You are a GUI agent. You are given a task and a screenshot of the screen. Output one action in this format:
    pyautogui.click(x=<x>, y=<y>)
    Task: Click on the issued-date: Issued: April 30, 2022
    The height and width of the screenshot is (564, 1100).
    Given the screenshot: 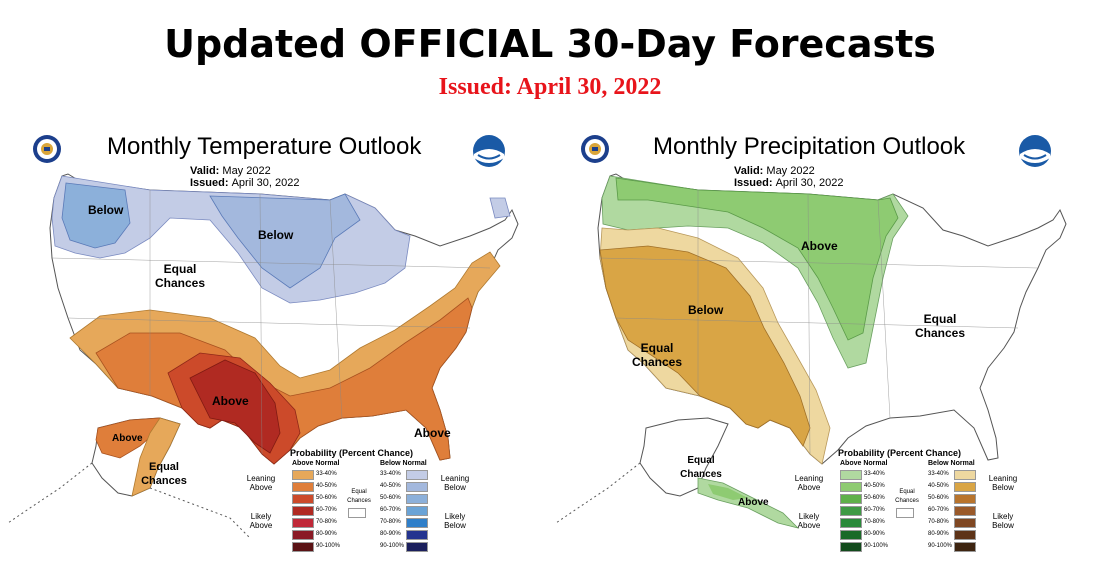 What is the action you would take?
    pyautogui.click(x=550, y=87)
    